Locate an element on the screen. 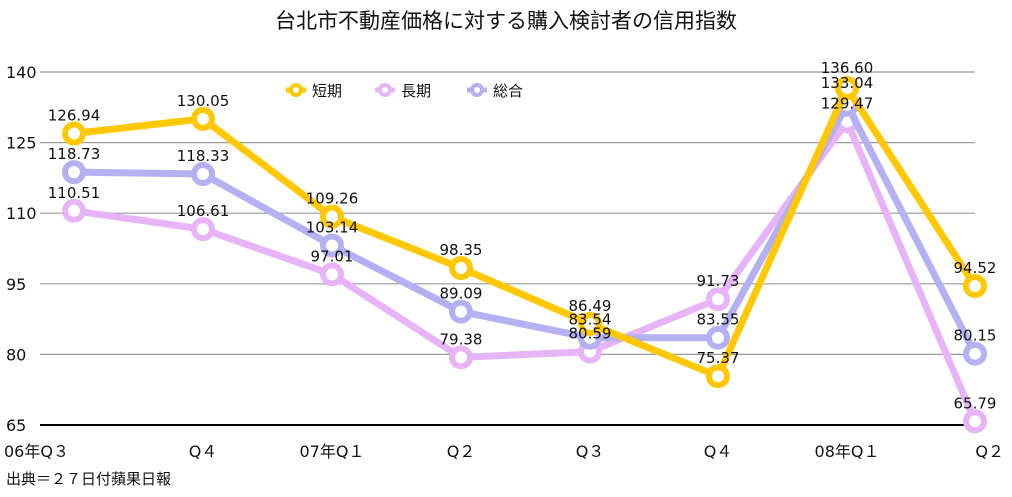 The image size is (1012, 497). legend-label: 総合 is located at coordinates (508, 91).